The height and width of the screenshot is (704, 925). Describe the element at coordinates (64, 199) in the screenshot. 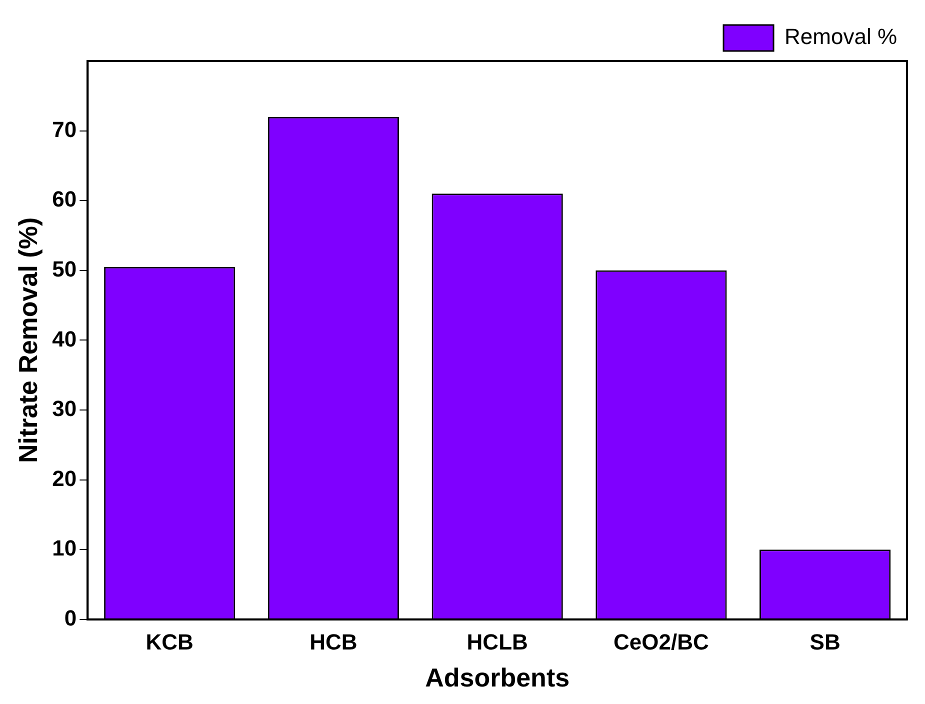

I see `y-tick-label: 60` at that location.